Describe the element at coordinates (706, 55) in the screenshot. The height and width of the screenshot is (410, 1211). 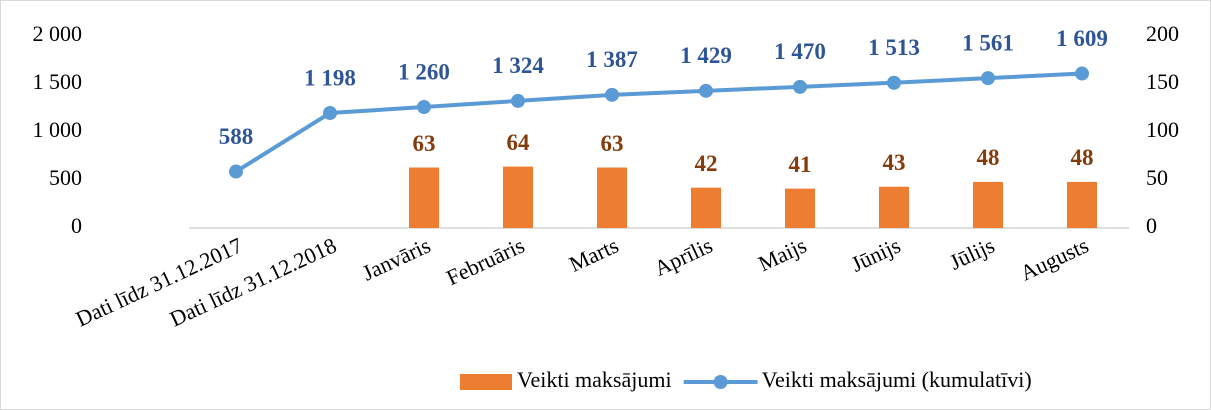
I see `line-value-label: 1 429` at that location.